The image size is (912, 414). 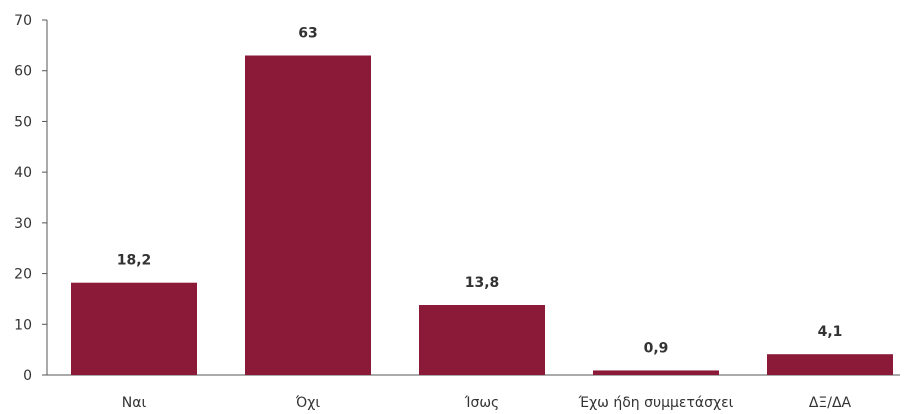 I want to click on y-axis: 0 10 20 30 40 50 60 70, so click(x=31, y=198).